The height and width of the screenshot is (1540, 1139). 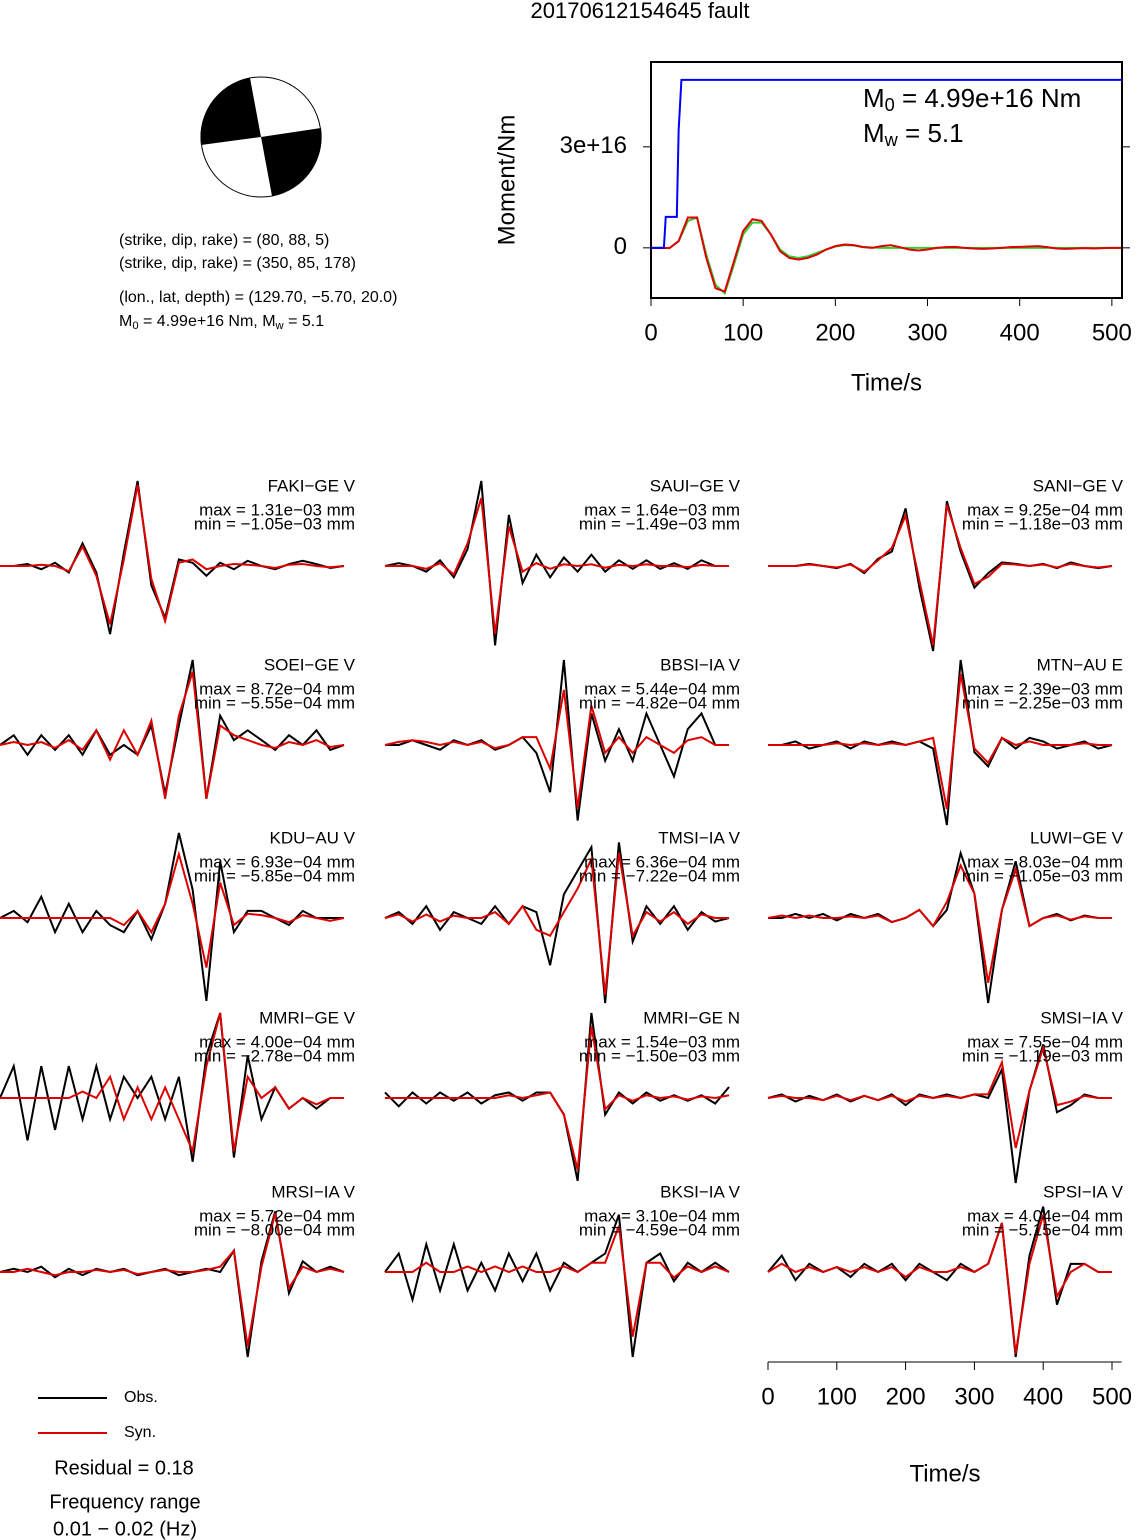 I want to click on text-part: = 4.99e+16 Nm, M, so click(x=207, y=321).